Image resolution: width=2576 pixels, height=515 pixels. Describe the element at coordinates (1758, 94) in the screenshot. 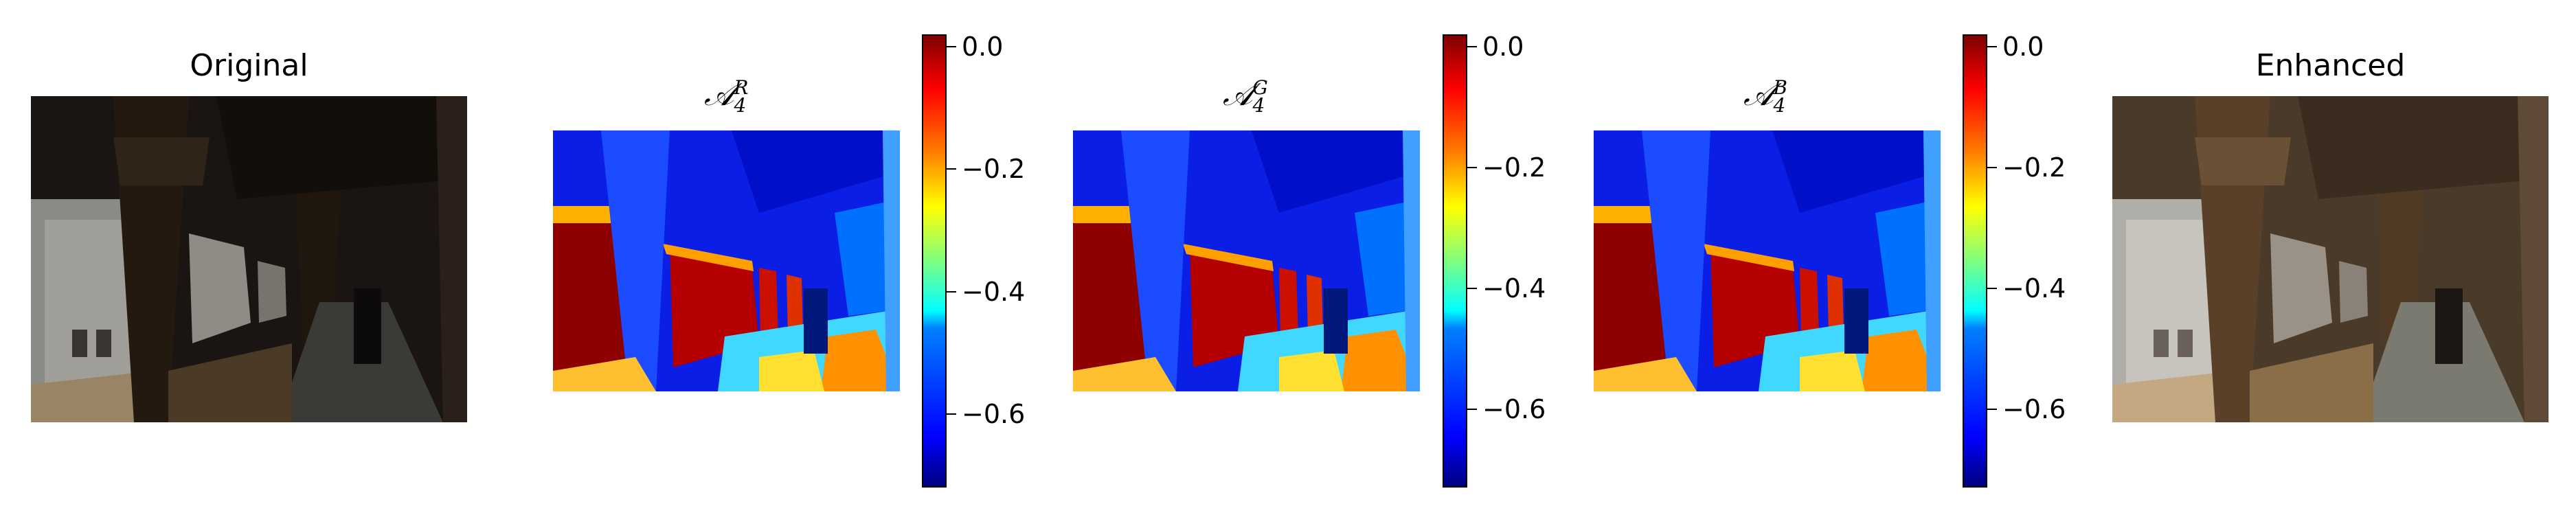

I see `a4b-title-base: 𝒜` at that location.